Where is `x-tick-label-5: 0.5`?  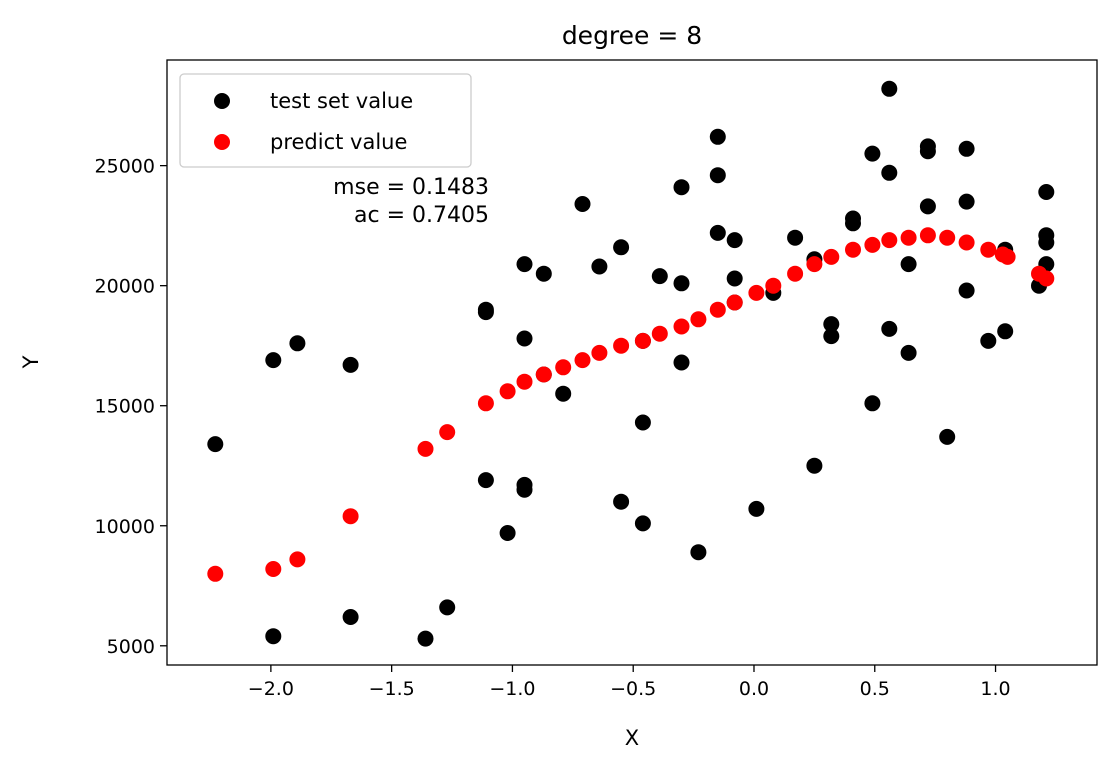
x-tick-label-5: 0.5 is located at coordinates (875, 689).